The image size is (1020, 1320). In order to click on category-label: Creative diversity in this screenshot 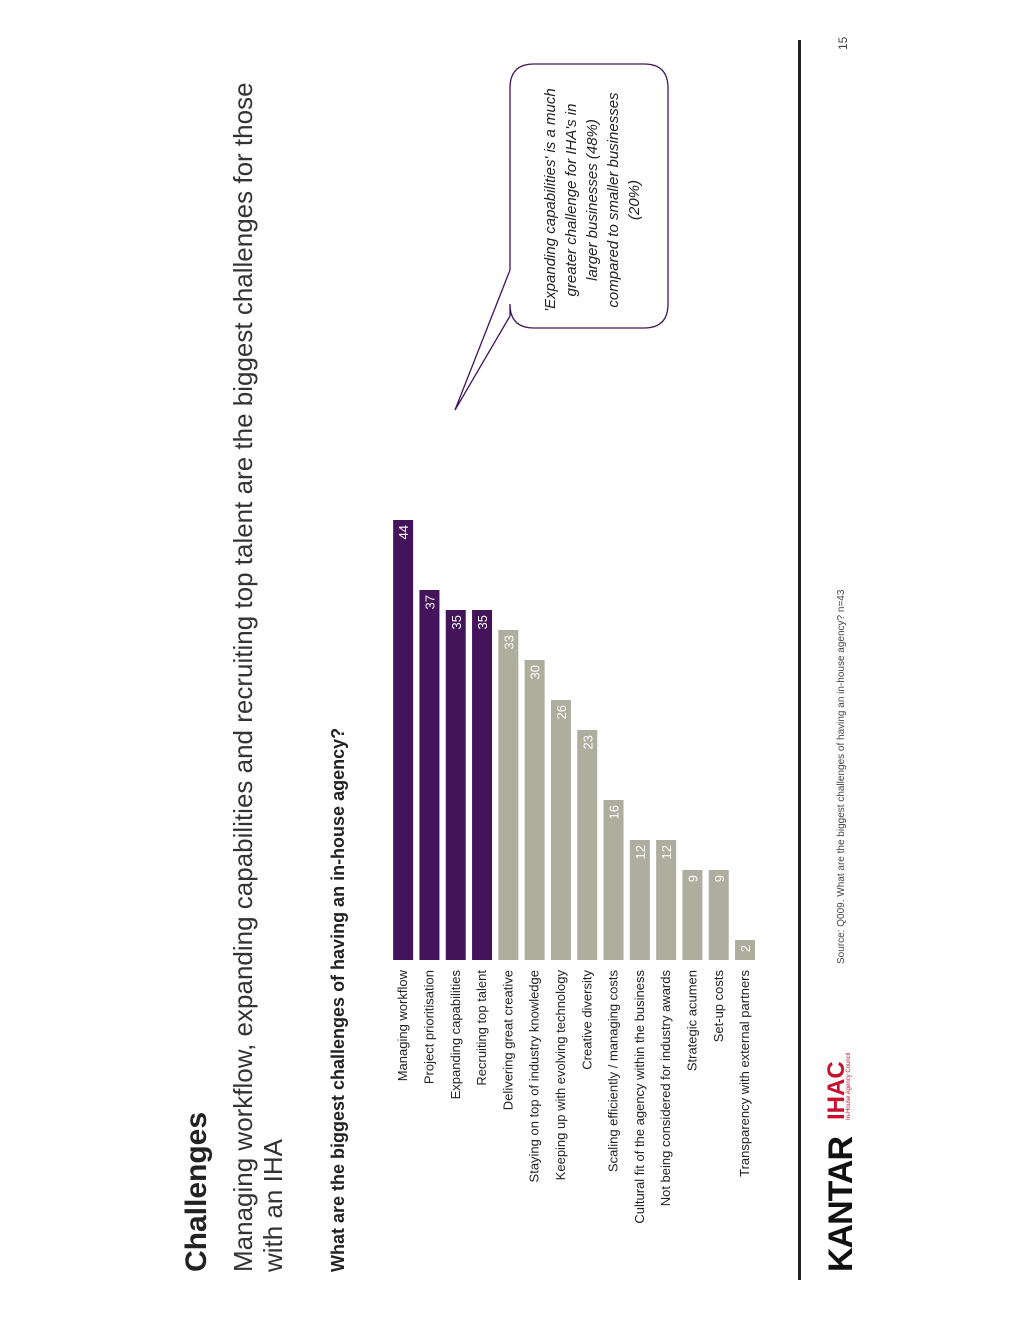, I will do `click(586, 1020)`.